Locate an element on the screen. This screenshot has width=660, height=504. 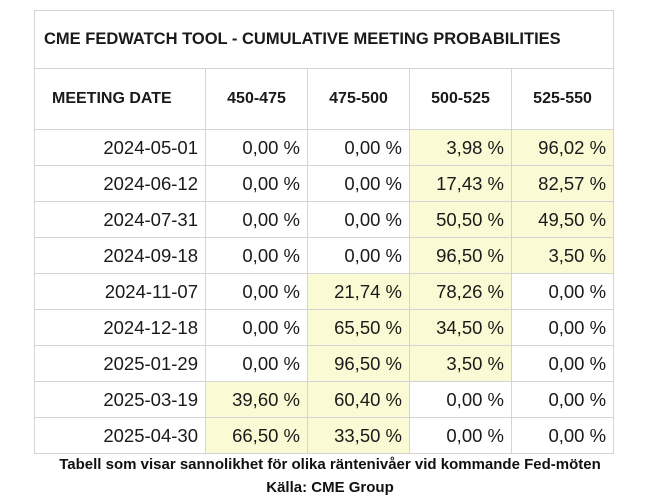
table-row: 2024-09-18 0,00 % 0,00 % 96,50 % 3,50 % is located at coordinates (324, 255).